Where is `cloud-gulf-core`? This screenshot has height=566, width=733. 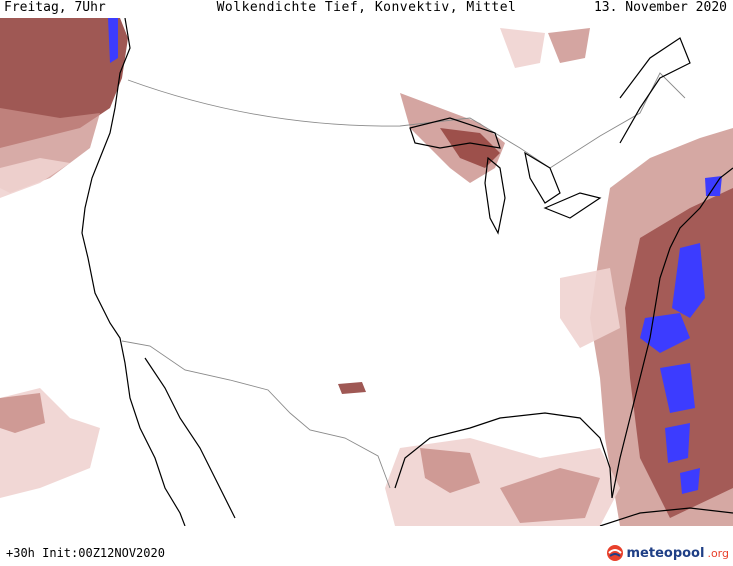 cloud-gulf-core is located at coordinates (450, 470).